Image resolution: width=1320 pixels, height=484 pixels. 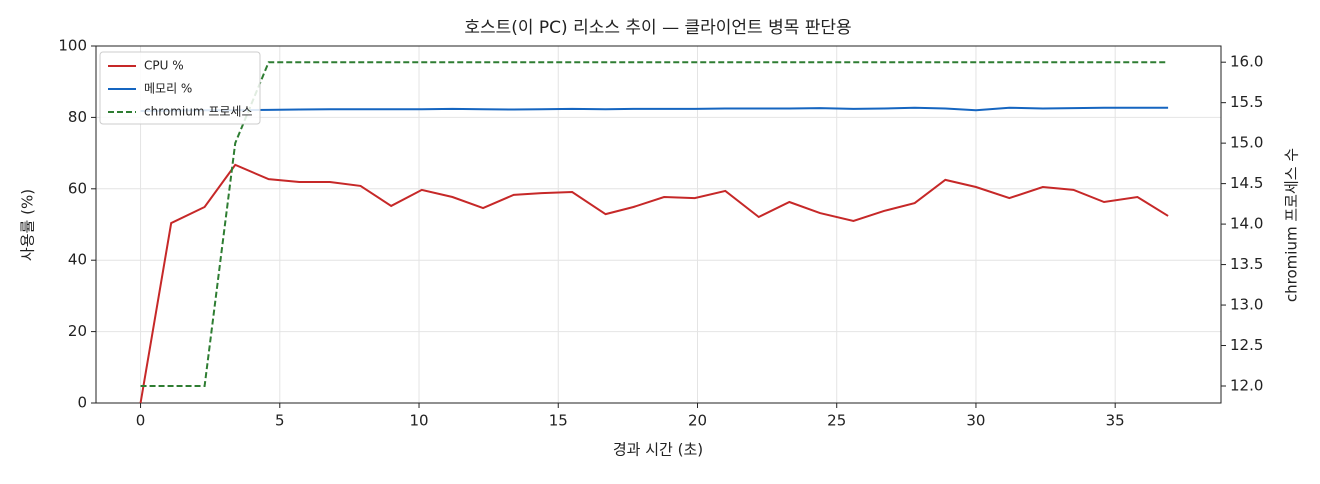 What do you see at coordinates (836, 421) in the screenshot?
I see `x-tick-label: 25` at bounding box center [836, 421].